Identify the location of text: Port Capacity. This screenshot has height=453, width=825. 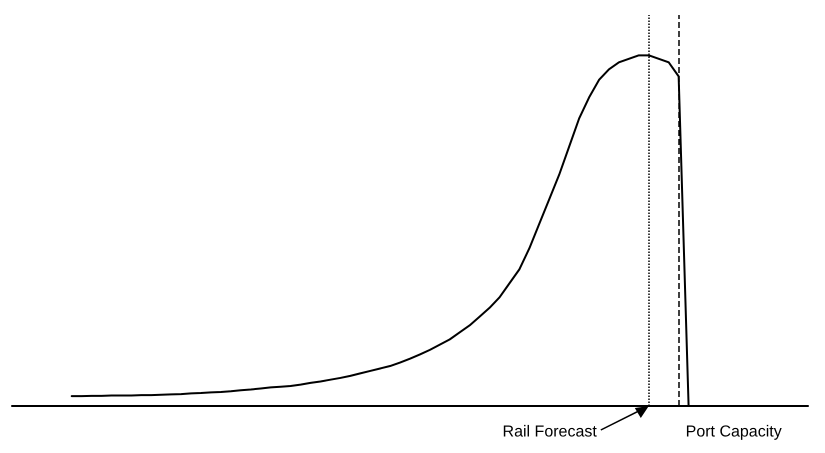
(734, 432).